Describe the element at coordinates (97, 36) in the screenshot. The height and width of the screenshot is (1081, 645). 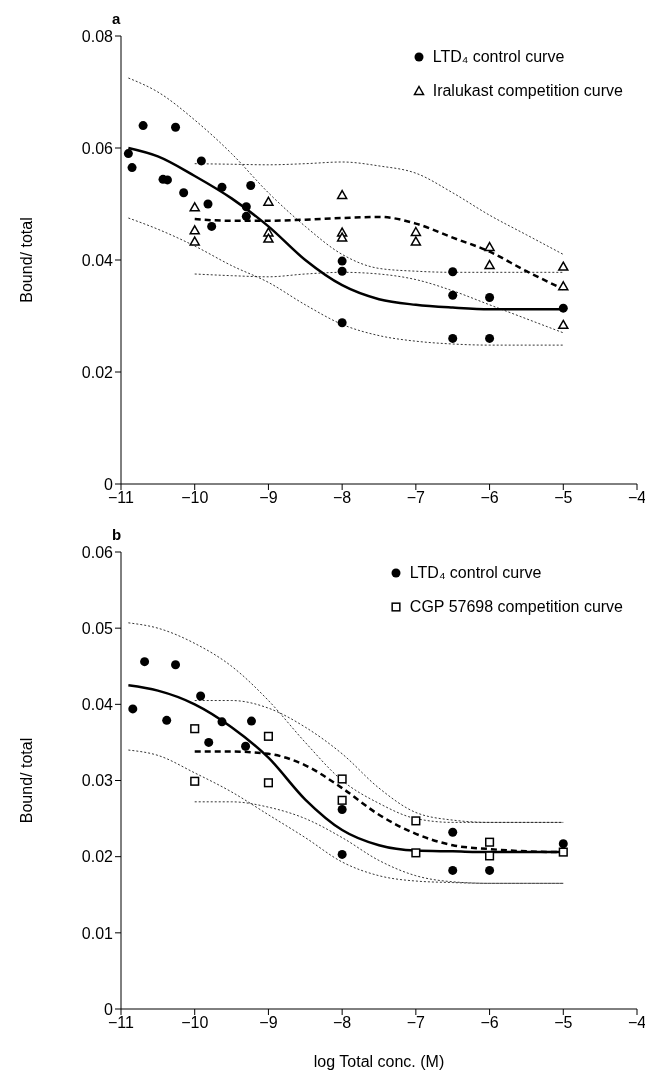
I see `y-tick-label: 0.08` at that location.